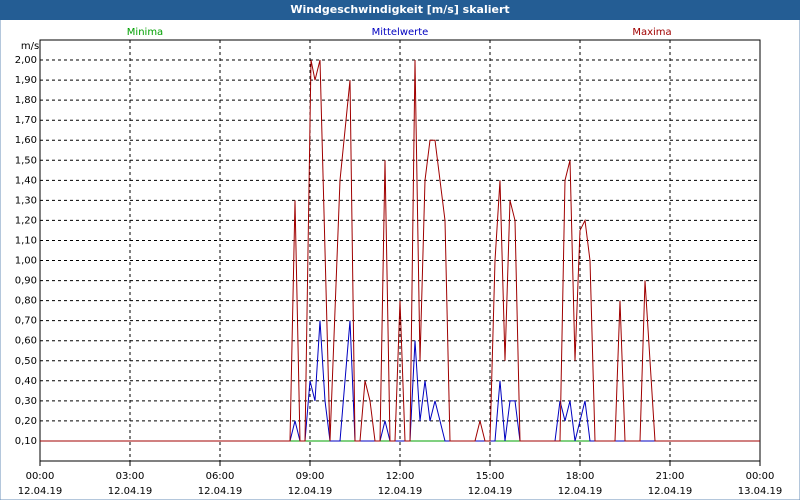 Image resolution: width=800 pixels, height=504 pixels. What do you see at coordinates (310, 476) in the screenshot?
I see `x-tick-label: 09:00` at bounding box center [310, 476].